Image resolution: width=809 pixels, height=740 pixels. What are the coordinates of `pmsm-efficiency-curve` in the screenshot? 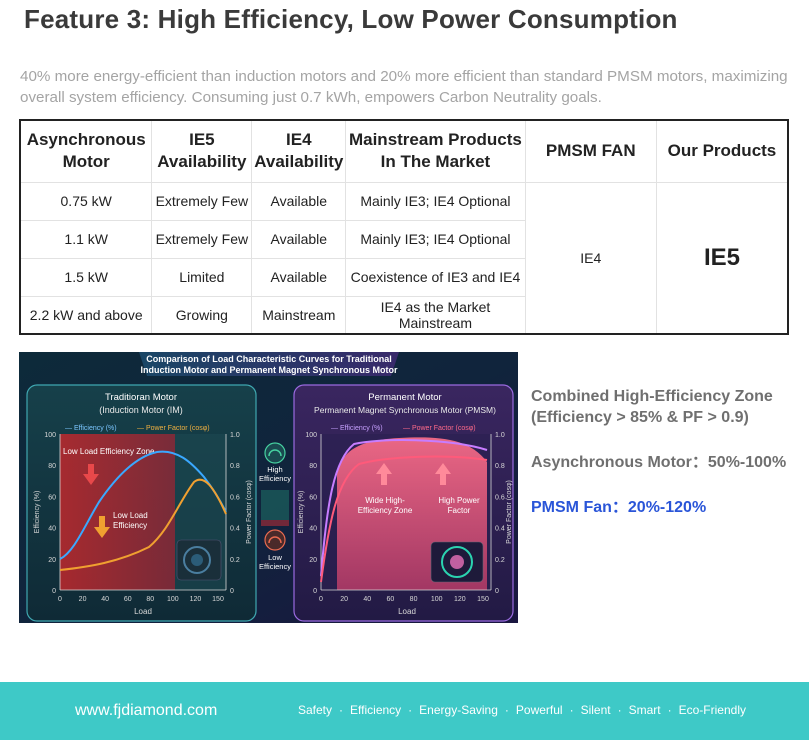 It's located at (404, 508).